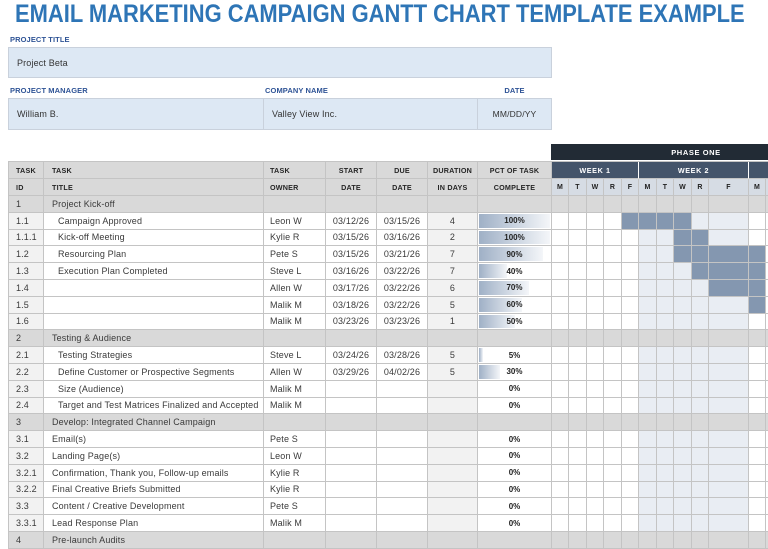  Describe the element at coordinates (295, 439) in the screenshot. I see `task-owner-cell: Pete S` at that location.